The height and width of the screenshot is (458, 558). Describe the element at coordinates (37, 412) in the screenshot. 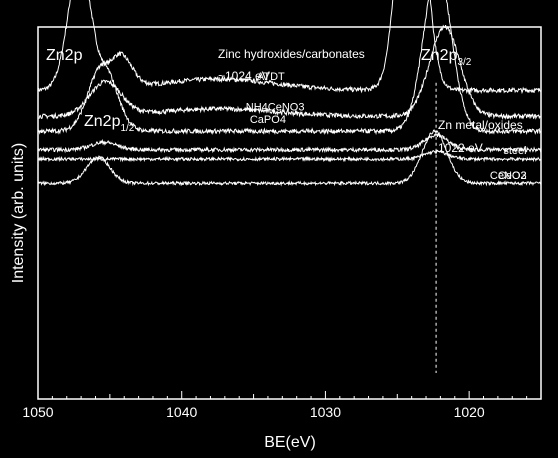

I see `x-tick-label-1050: 1050` at that location.